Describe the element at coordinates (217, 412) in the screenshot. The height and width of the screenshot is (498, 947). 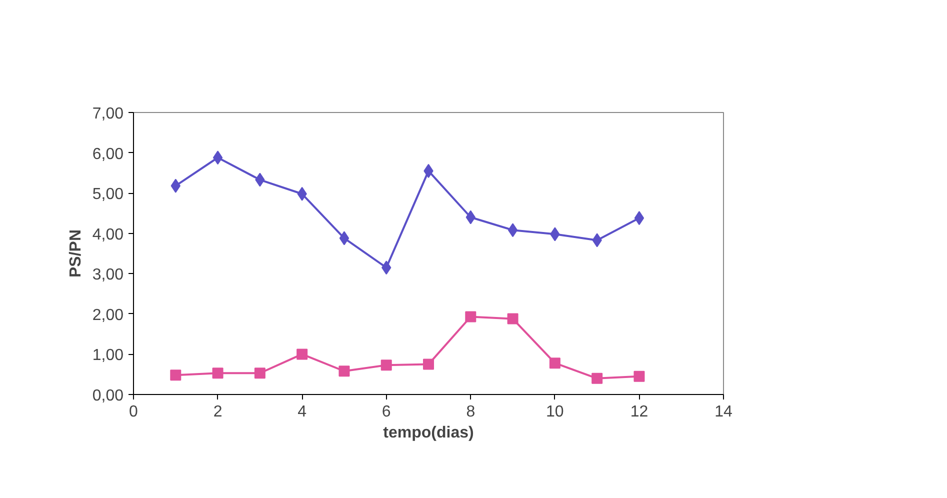
I see `x-tick-label: 2` at that location.